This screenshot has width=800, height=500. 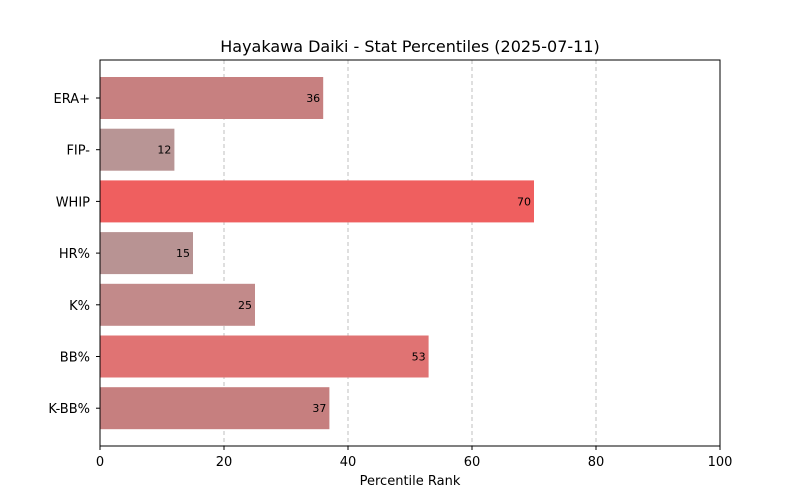 What do you see at coordinates (313, 98) in the screenshot?
I see `data-label: 36` at bounding box center [313, 98].